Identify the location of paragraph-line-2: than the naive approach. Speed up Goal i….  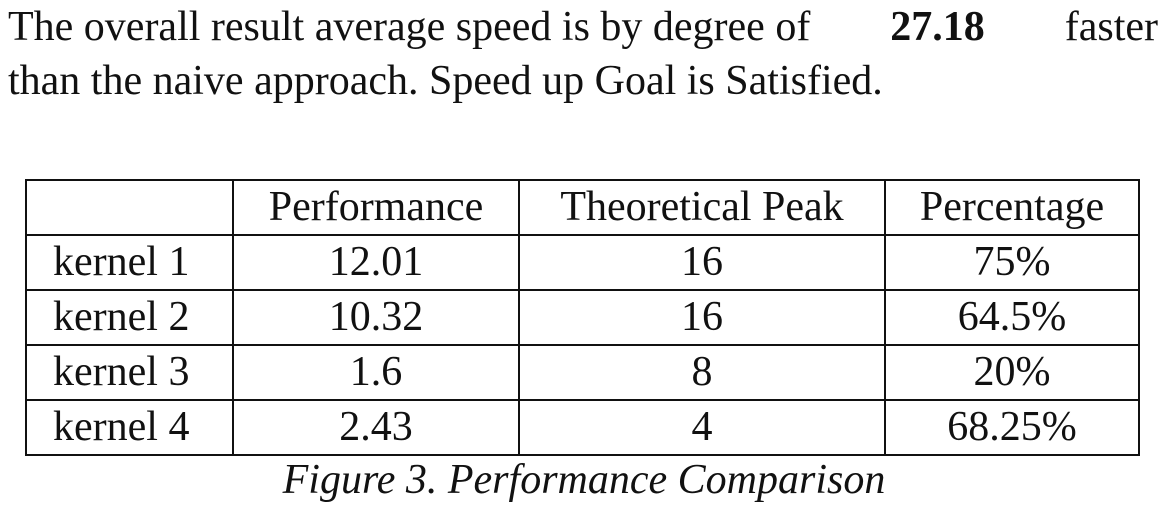
(445, 81).